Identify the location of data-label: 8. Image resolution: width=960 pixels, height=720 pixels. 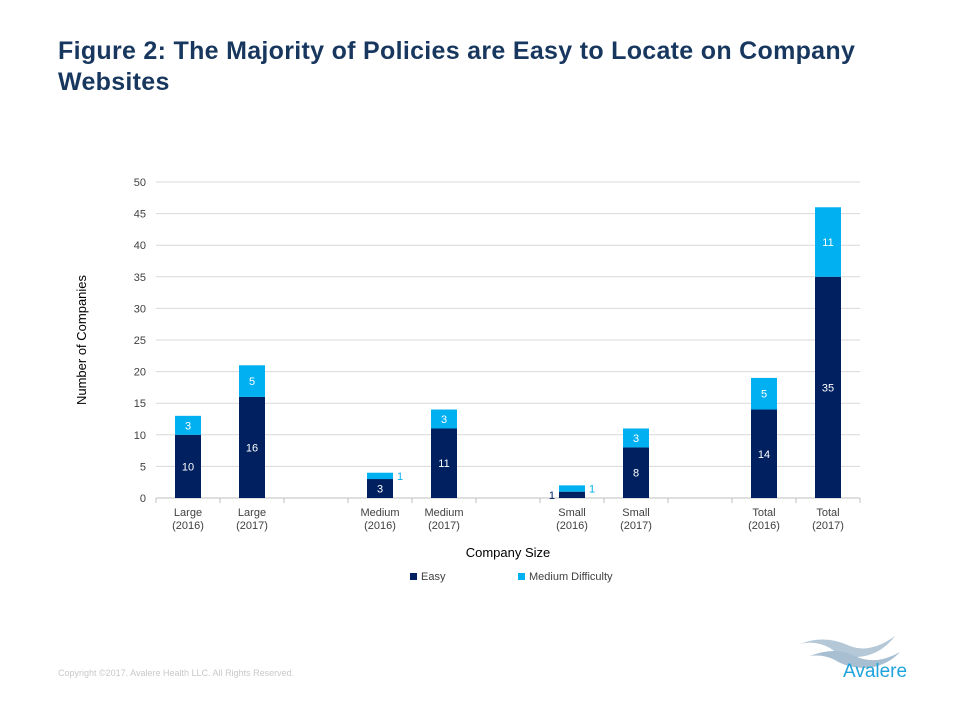
(636, 474).